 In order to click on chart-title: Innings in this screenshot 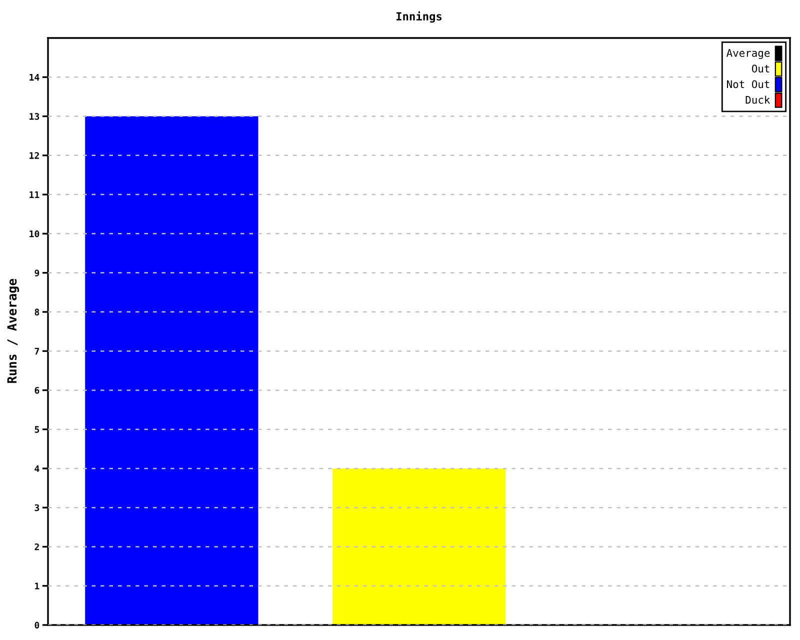, I will do `click(419, 17)`.